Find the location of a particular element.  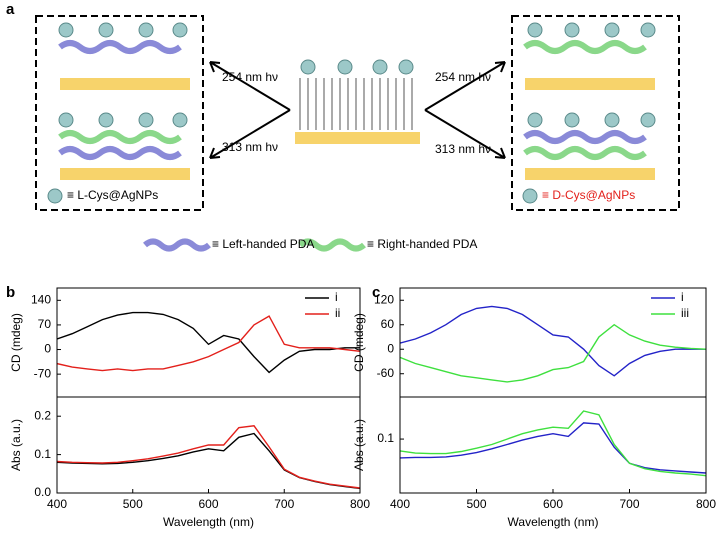

y-tick-label: 60 is located at coordinates (388, 324).